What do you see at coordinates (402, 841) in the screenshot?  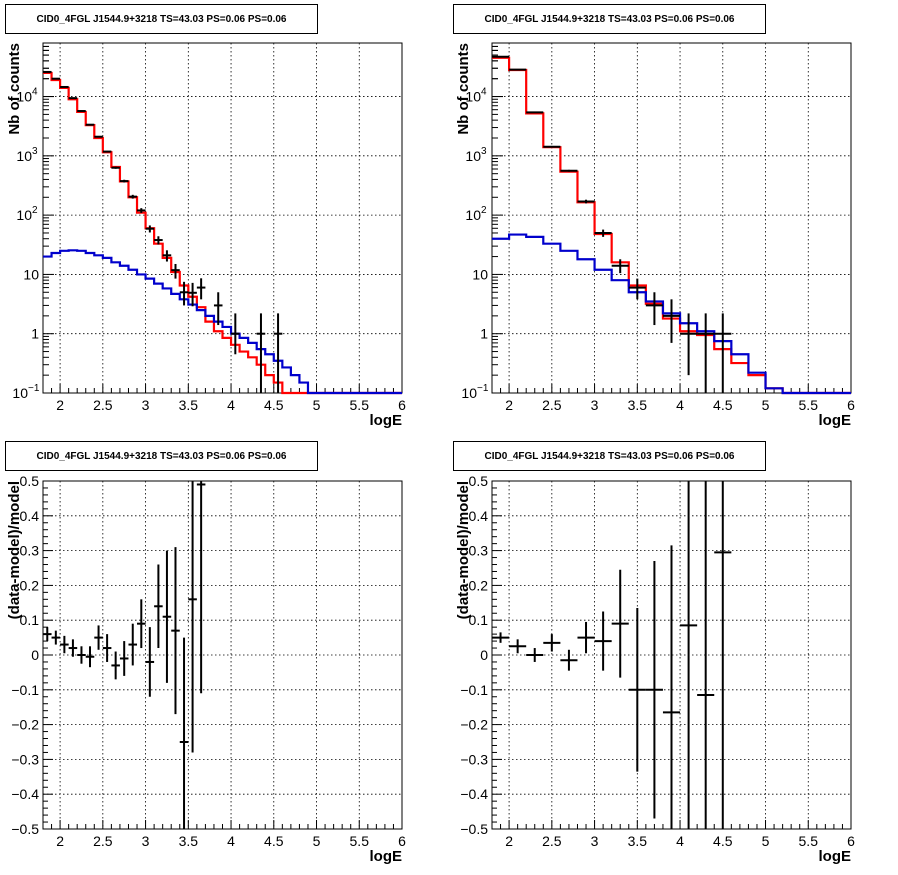 I see `x-tick-label: 6` at bounding box center [402, 841].